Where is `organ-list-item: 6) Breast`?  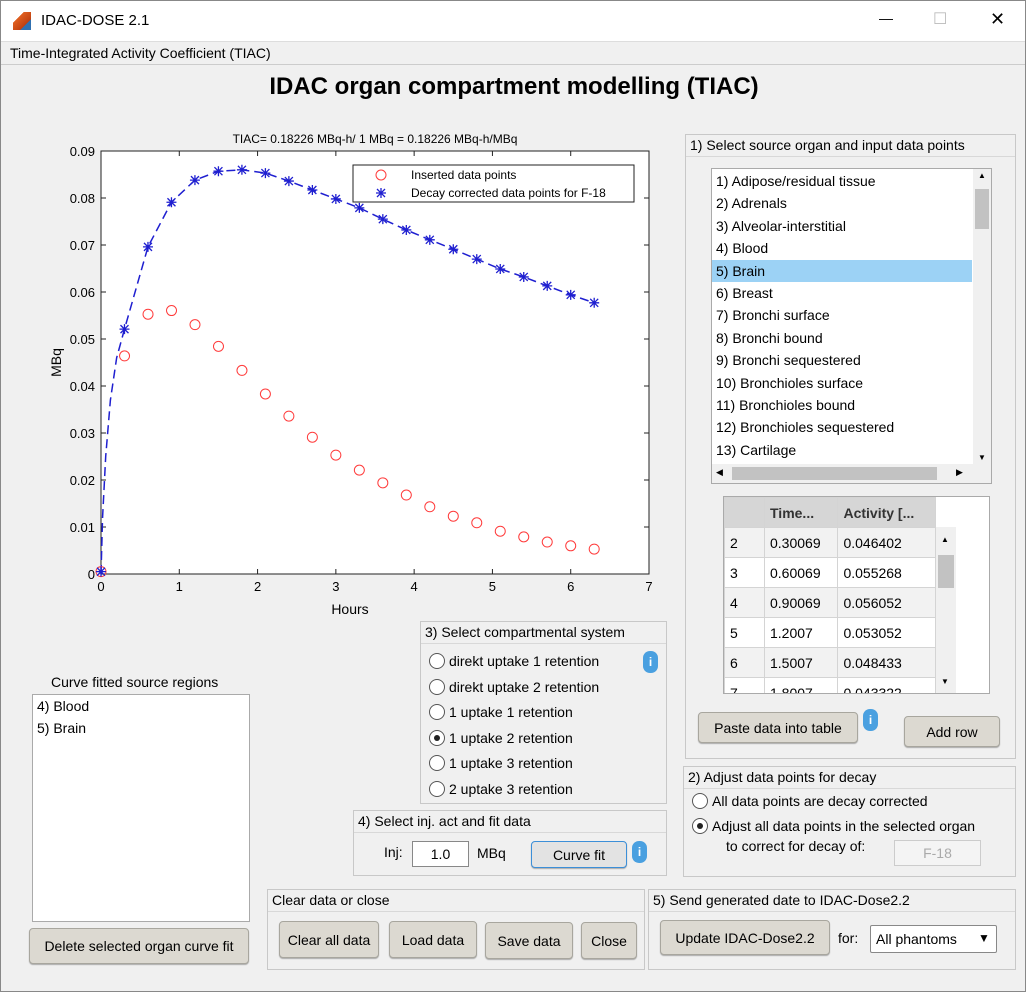 organ-list-item: 6) Breast is located at coordinates (744, 292).